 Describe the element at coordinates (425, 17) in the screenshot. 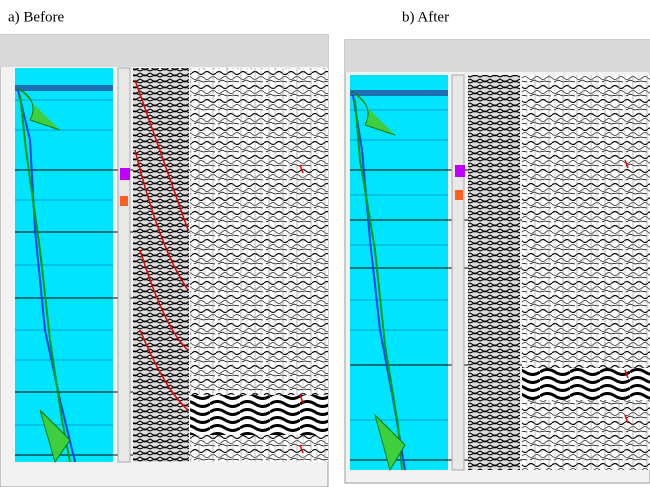

I see `caption: b) After` at that location.